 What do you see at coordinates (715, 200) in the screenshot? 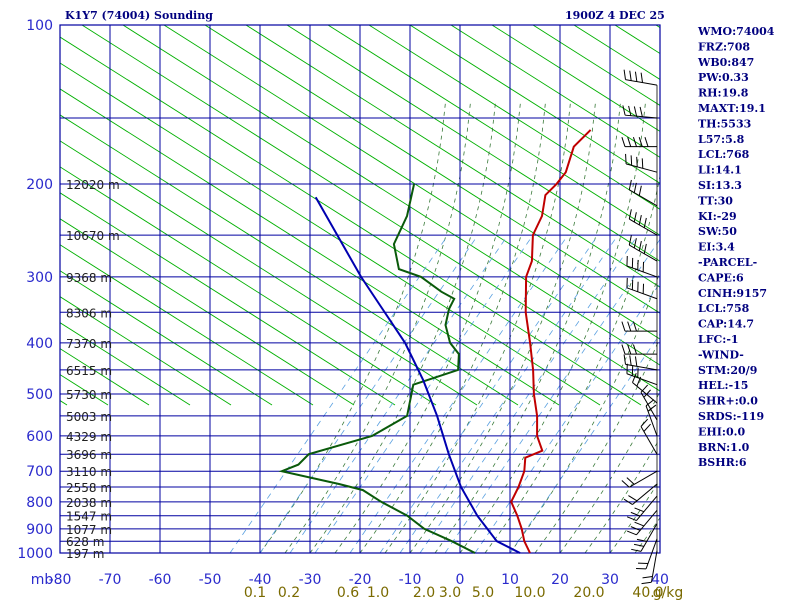
I see `index-item: TT:30` at bounding box center [715, 200].